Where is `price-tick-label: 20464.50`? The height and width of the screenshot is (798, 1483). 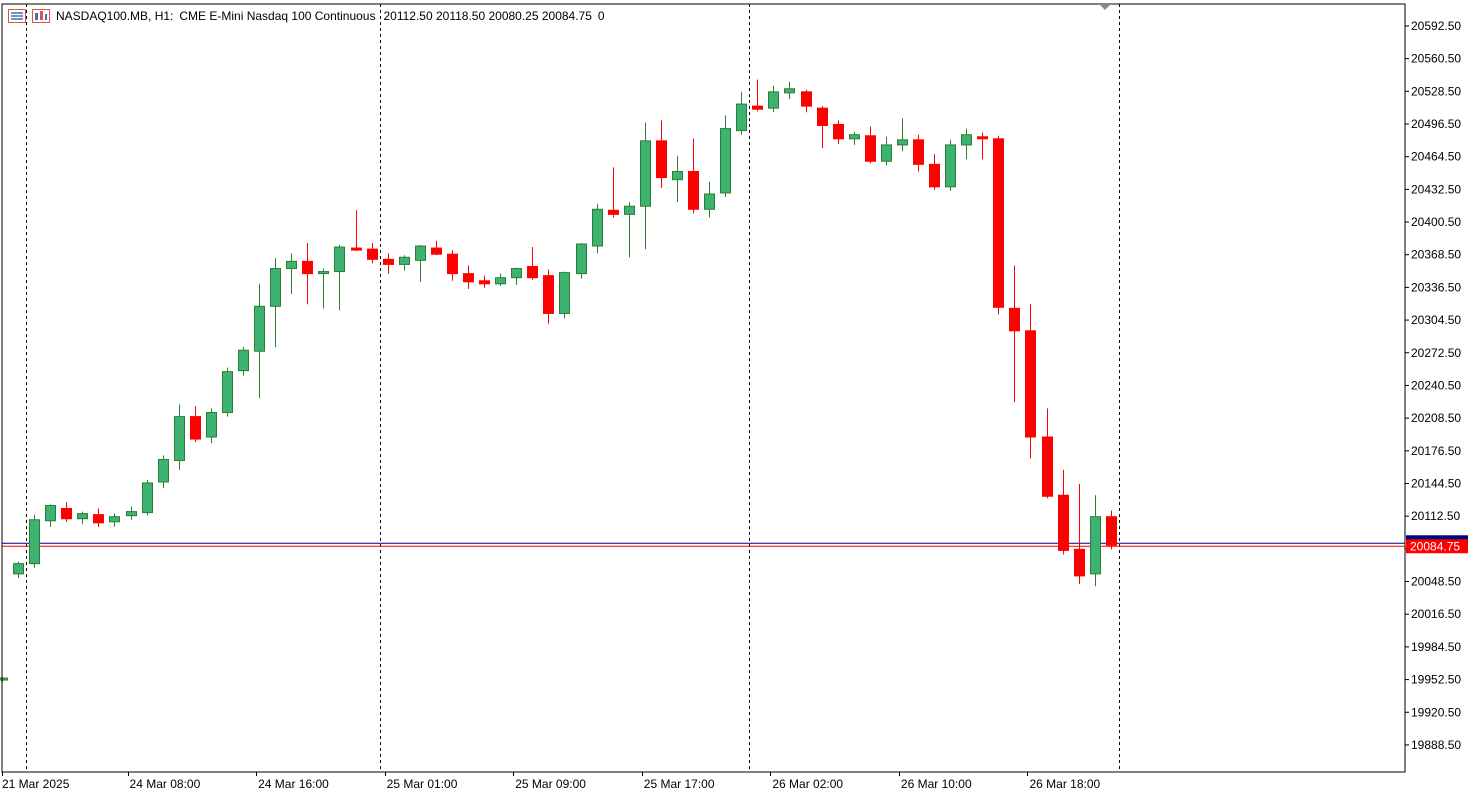
price-tick-label: 20464.50 is located at coordinates (1436, 157).